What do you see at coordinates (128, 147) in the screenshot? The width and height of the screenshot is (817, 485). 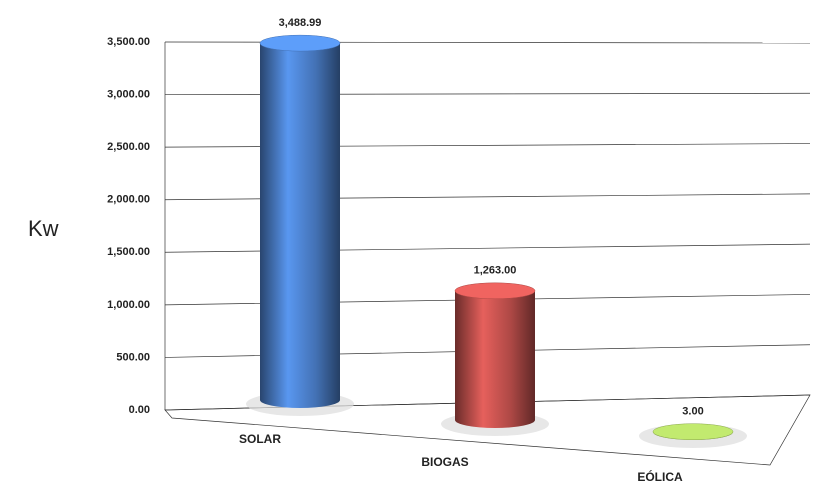 I see `y-tick-label: 2,500.00` at bounding box center [128, 147].